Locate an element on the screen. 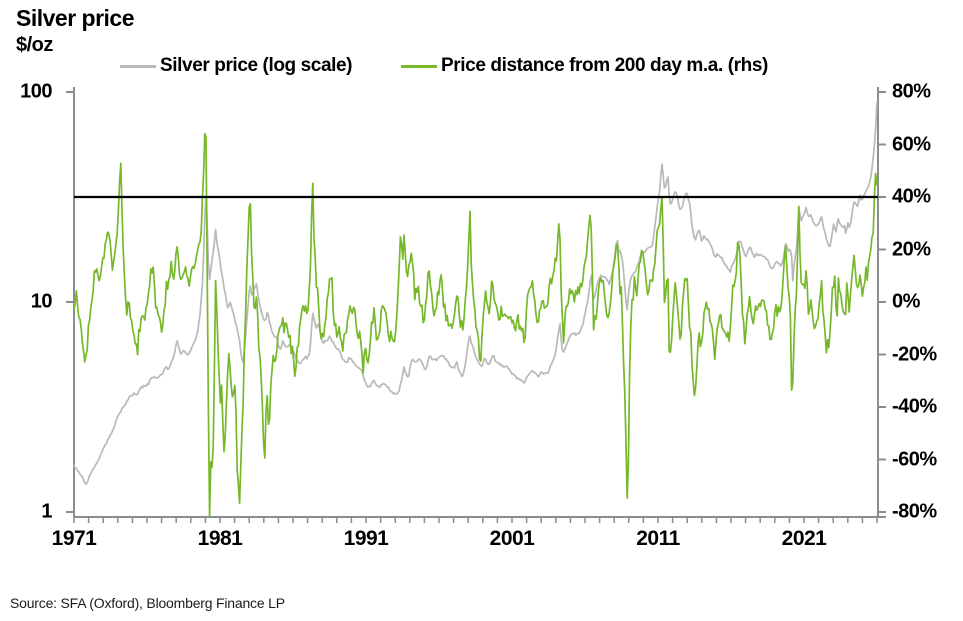 The width and height of the screenshot is (963, 621). y-left-tick-label: 1 is located at coordinates (46, 511).